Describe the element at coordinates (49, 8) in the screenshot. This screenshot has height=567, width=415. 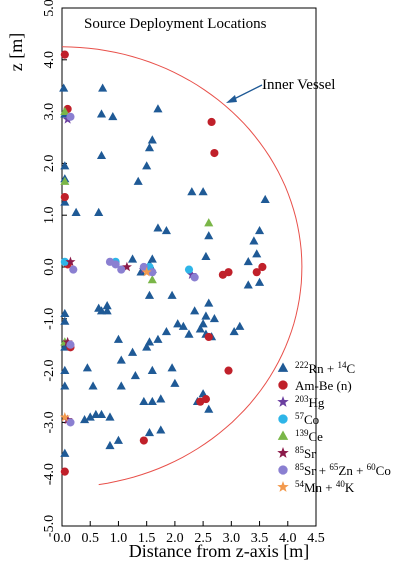
I see `y-tick-label: 5.0` at that location.